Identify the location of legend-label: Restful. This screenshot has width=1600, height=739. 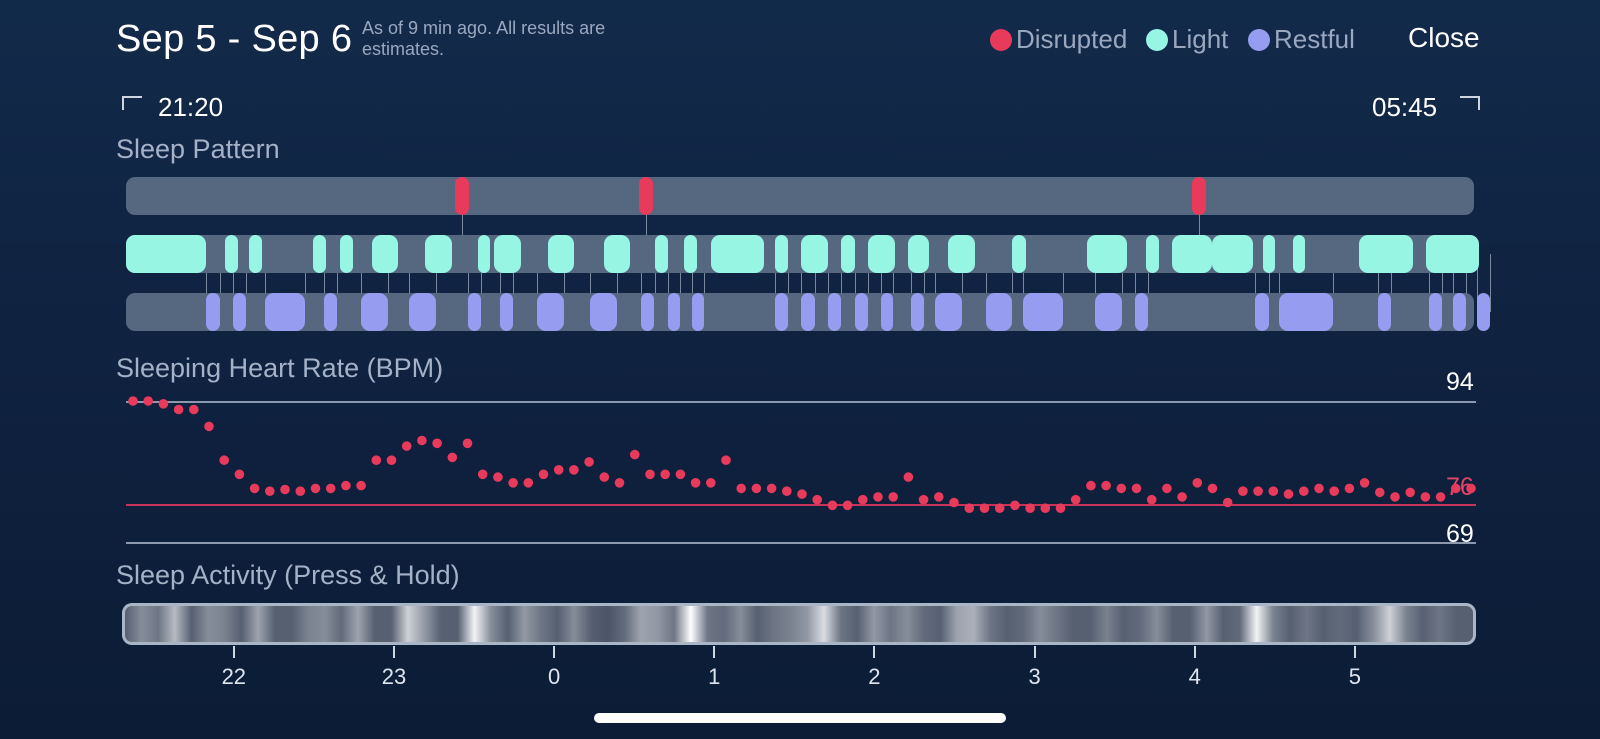
(1314, 39).